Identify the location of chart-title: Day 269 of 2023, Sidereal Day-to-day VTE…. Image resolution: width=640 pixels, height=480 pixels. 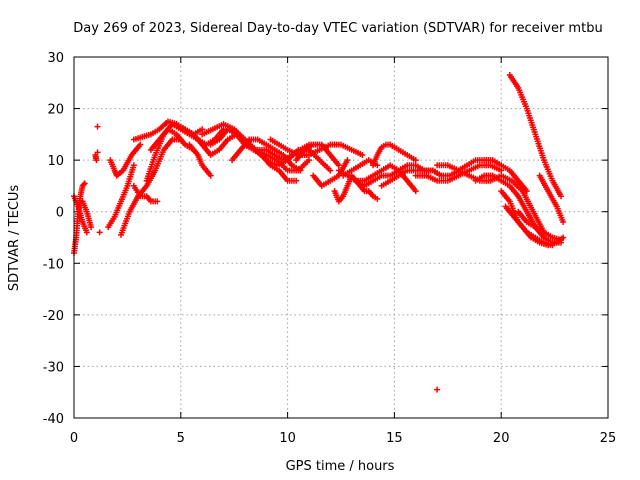
(337, 28).